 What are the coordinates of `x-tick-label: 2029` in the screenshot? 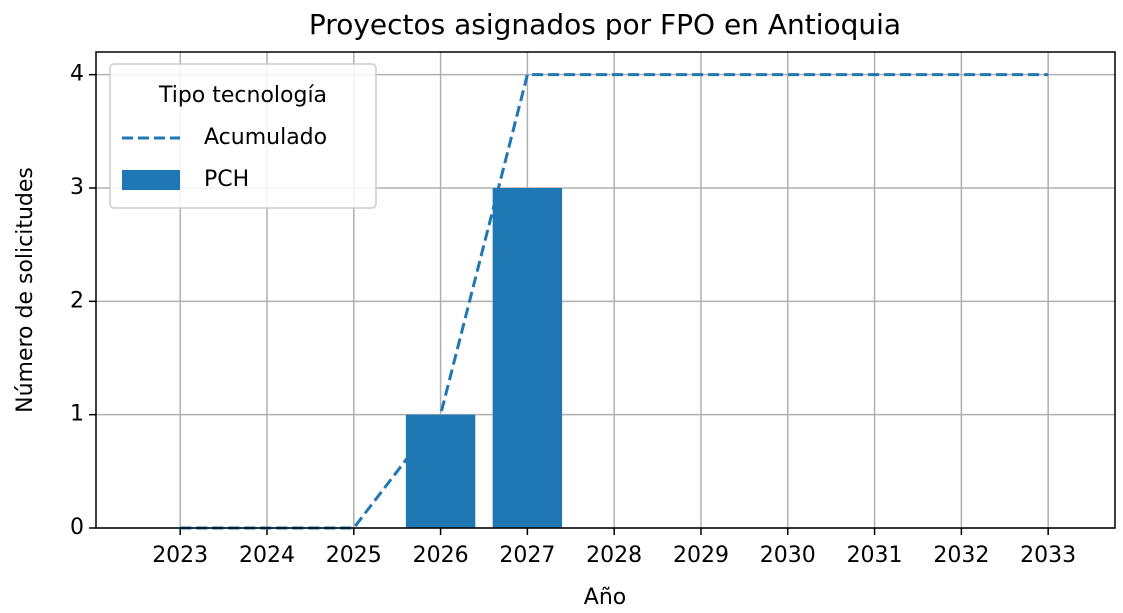 It's located at (701, 555).